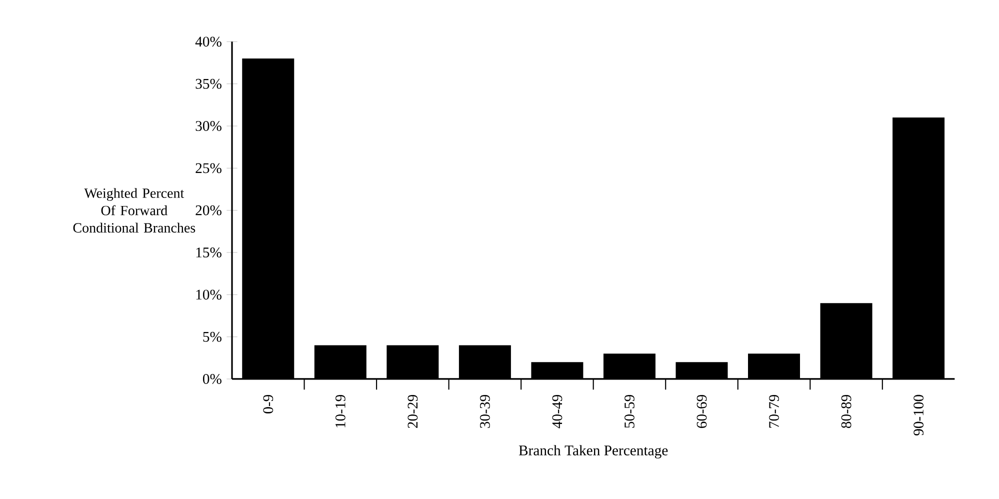 This screenshot has height=499, width=999. Describe the element at coordinates (212, 337) in the screenshot. I see `y-tick-label: 5%` at that location.